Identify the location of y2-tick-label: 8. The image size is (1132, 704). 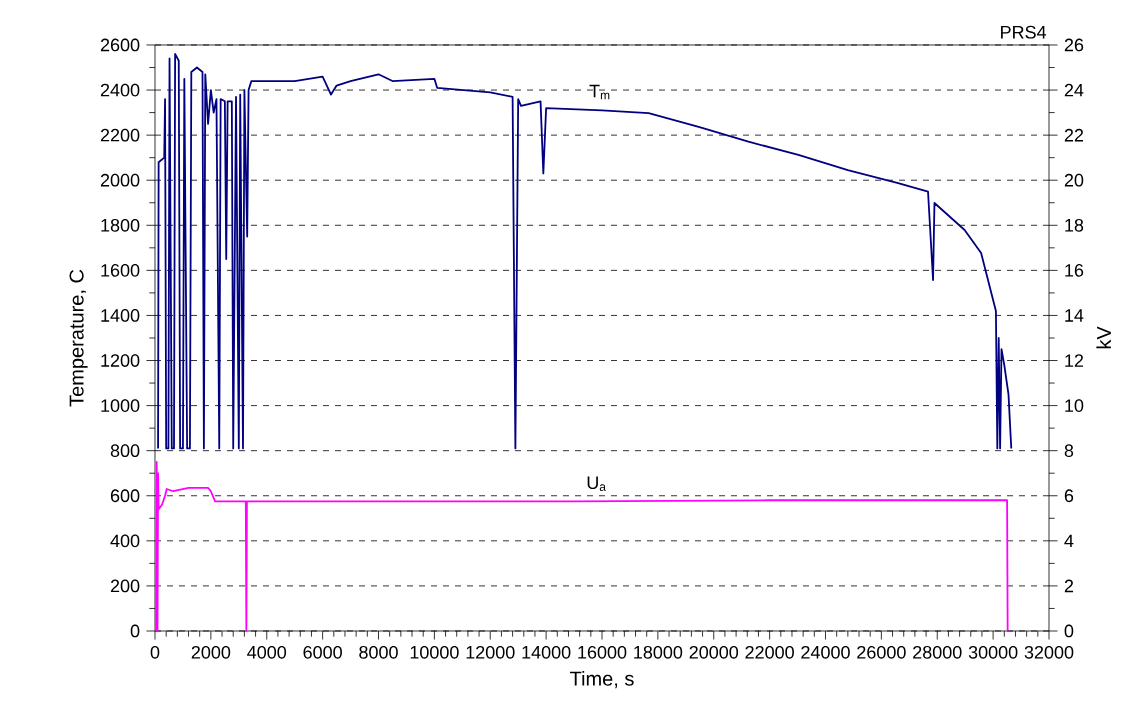
(1069, 451).